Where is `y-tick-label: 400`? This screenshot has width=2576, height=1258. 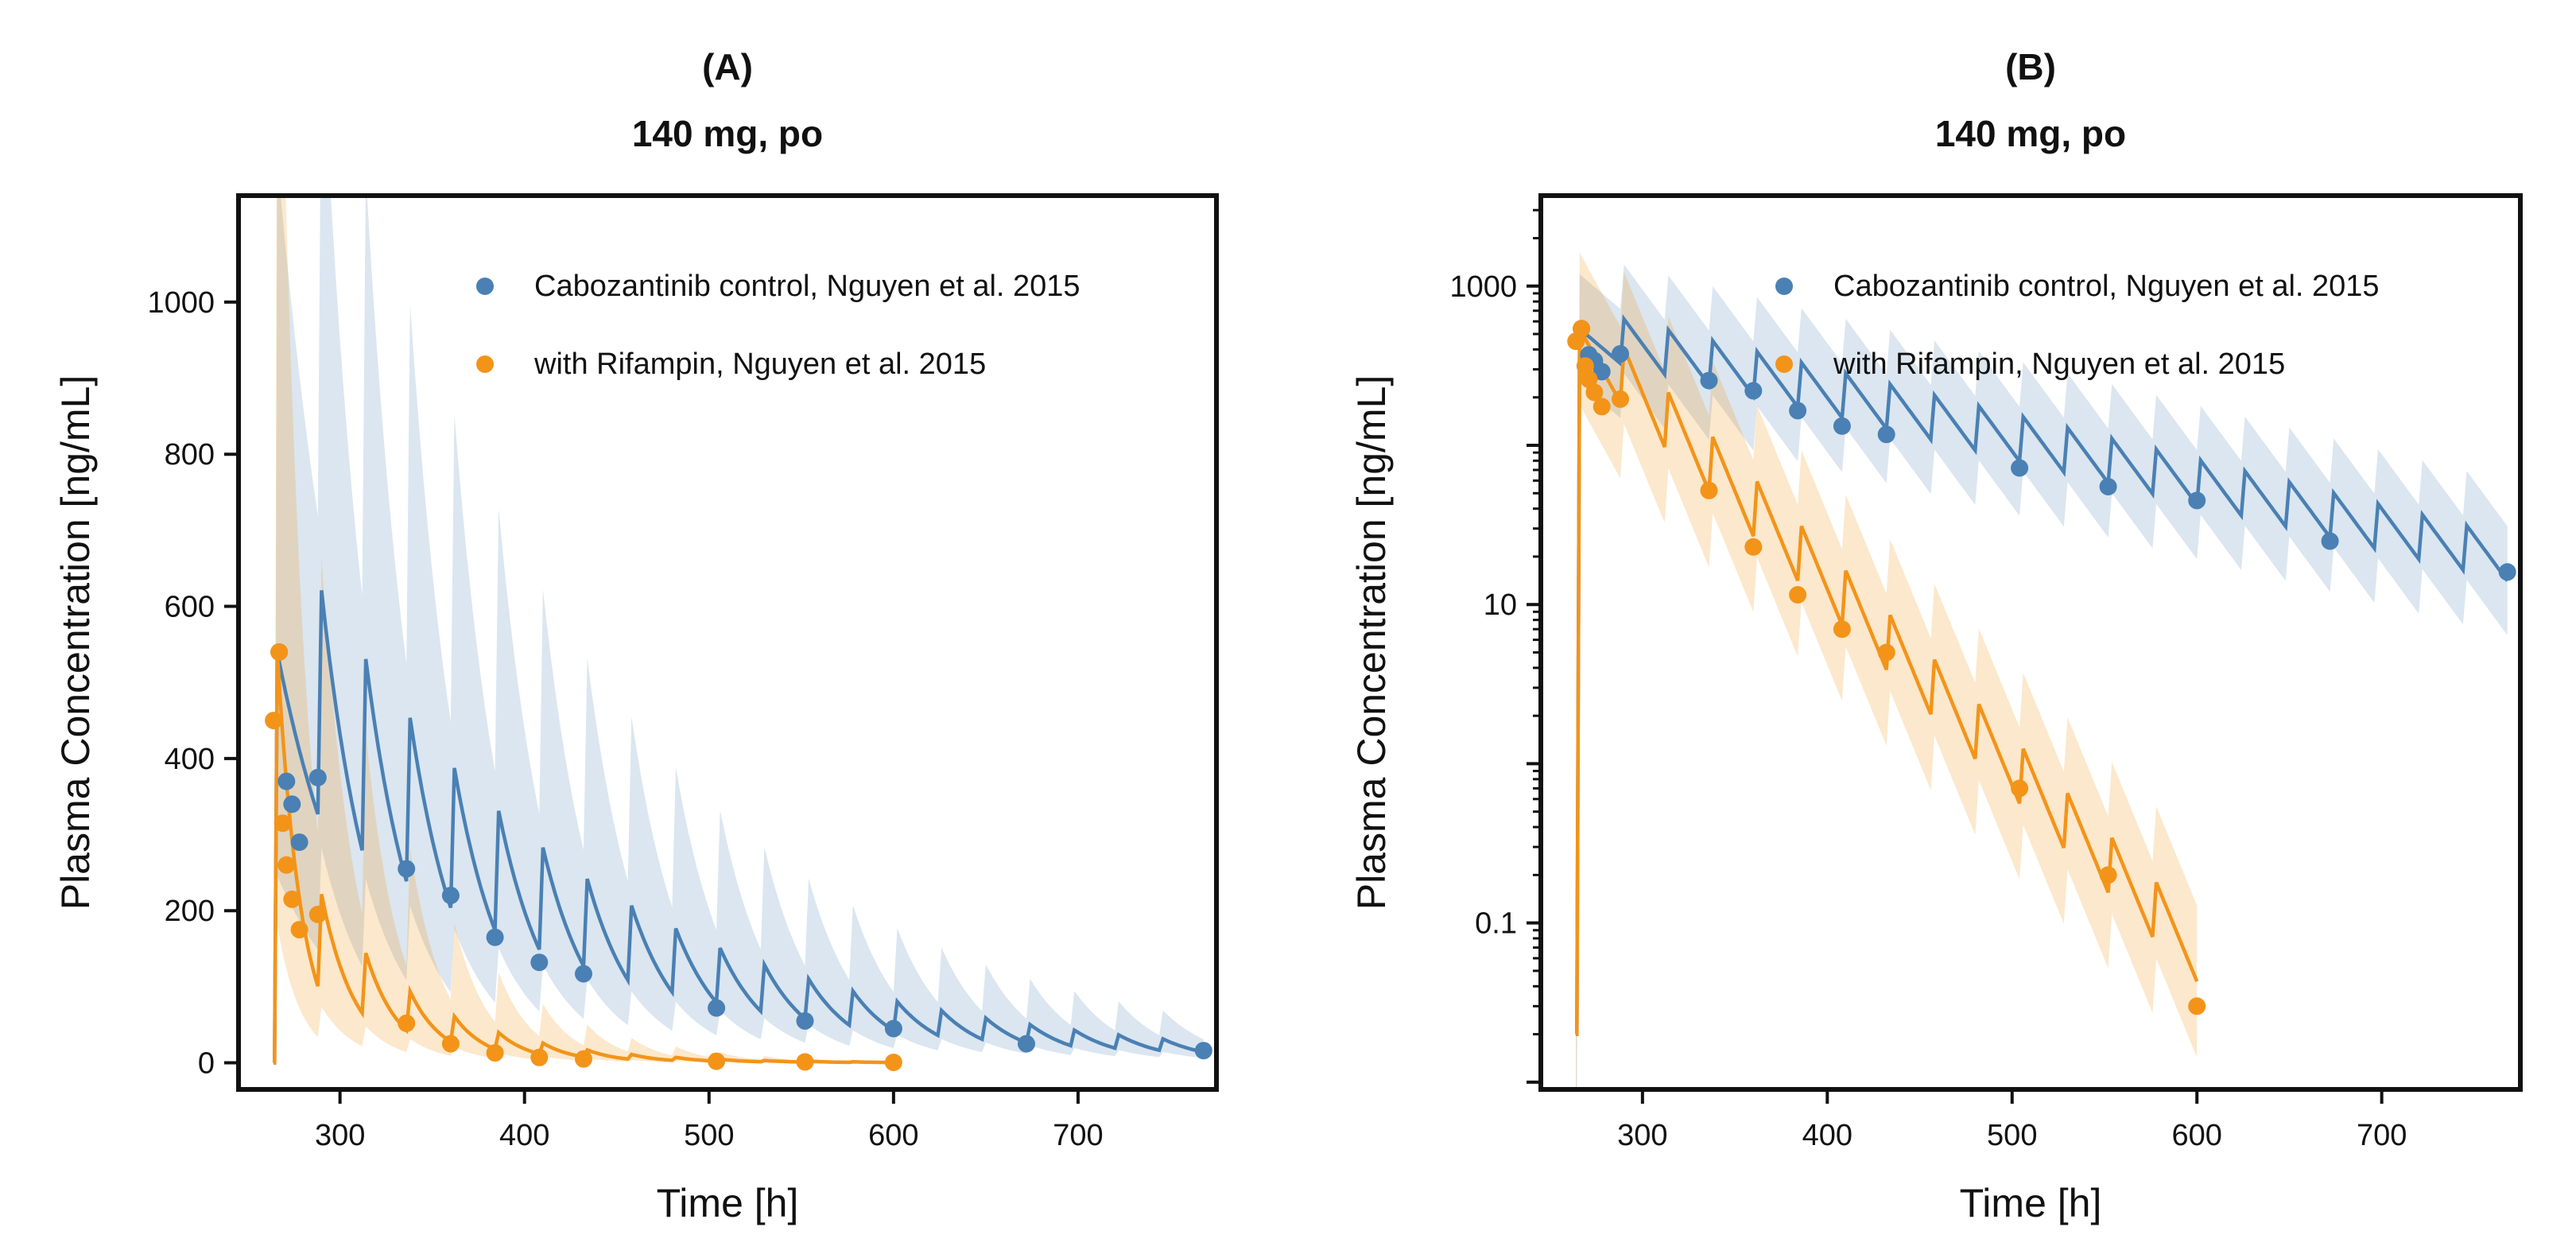
y-tick-label: 400 is located at coordinates (190, 759).